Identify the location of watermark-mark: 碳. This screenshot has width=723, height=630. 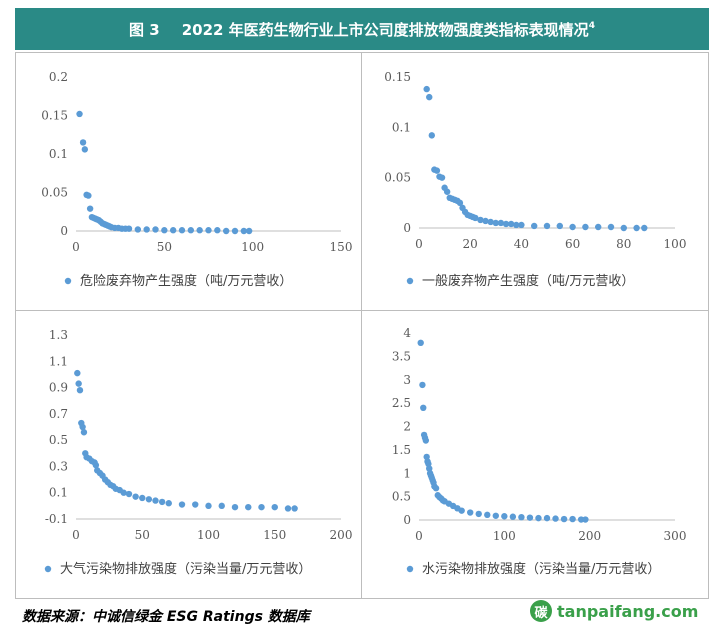
(541, 611).